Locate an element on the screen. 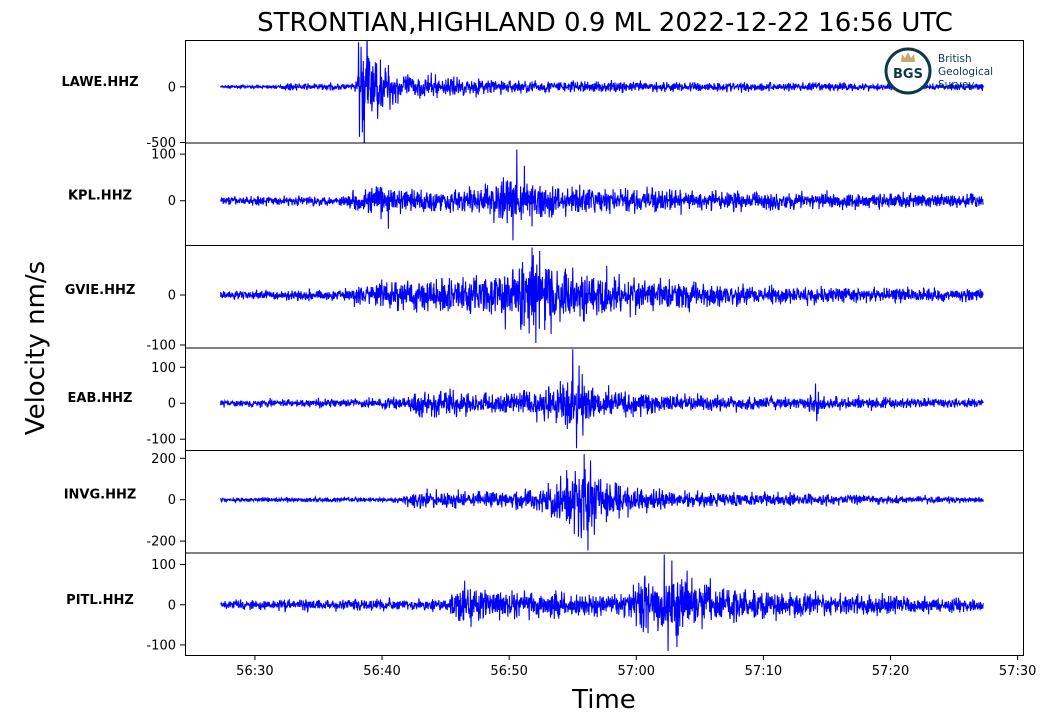  trace-panel: 100 0 KPL.HHZ is located at coordinates (546, 194).